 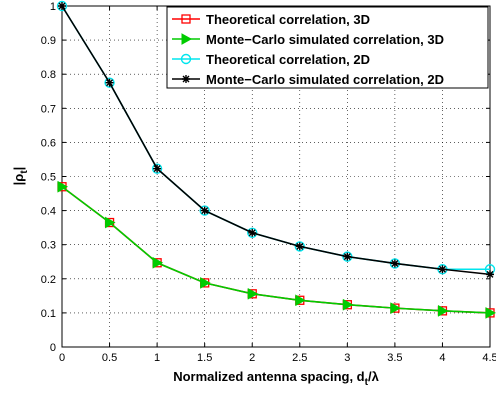 What do you see at coordinates (48, 246) in the screenshot?
I see `y-tick-label: 0.3` at bounding box center [48, 246].